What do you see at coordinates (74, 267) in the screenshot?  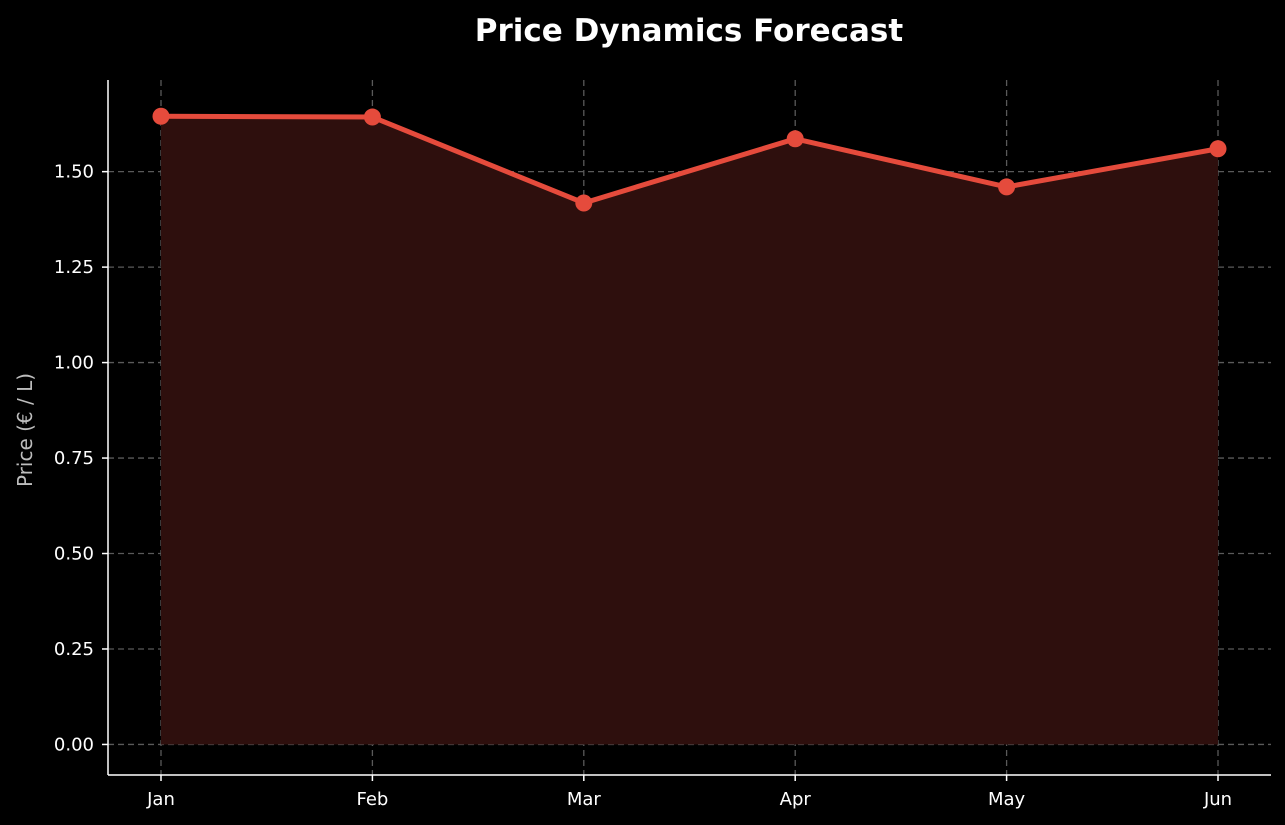 I see `y-tick-label: 1.25` at bounding box center [74, 267].